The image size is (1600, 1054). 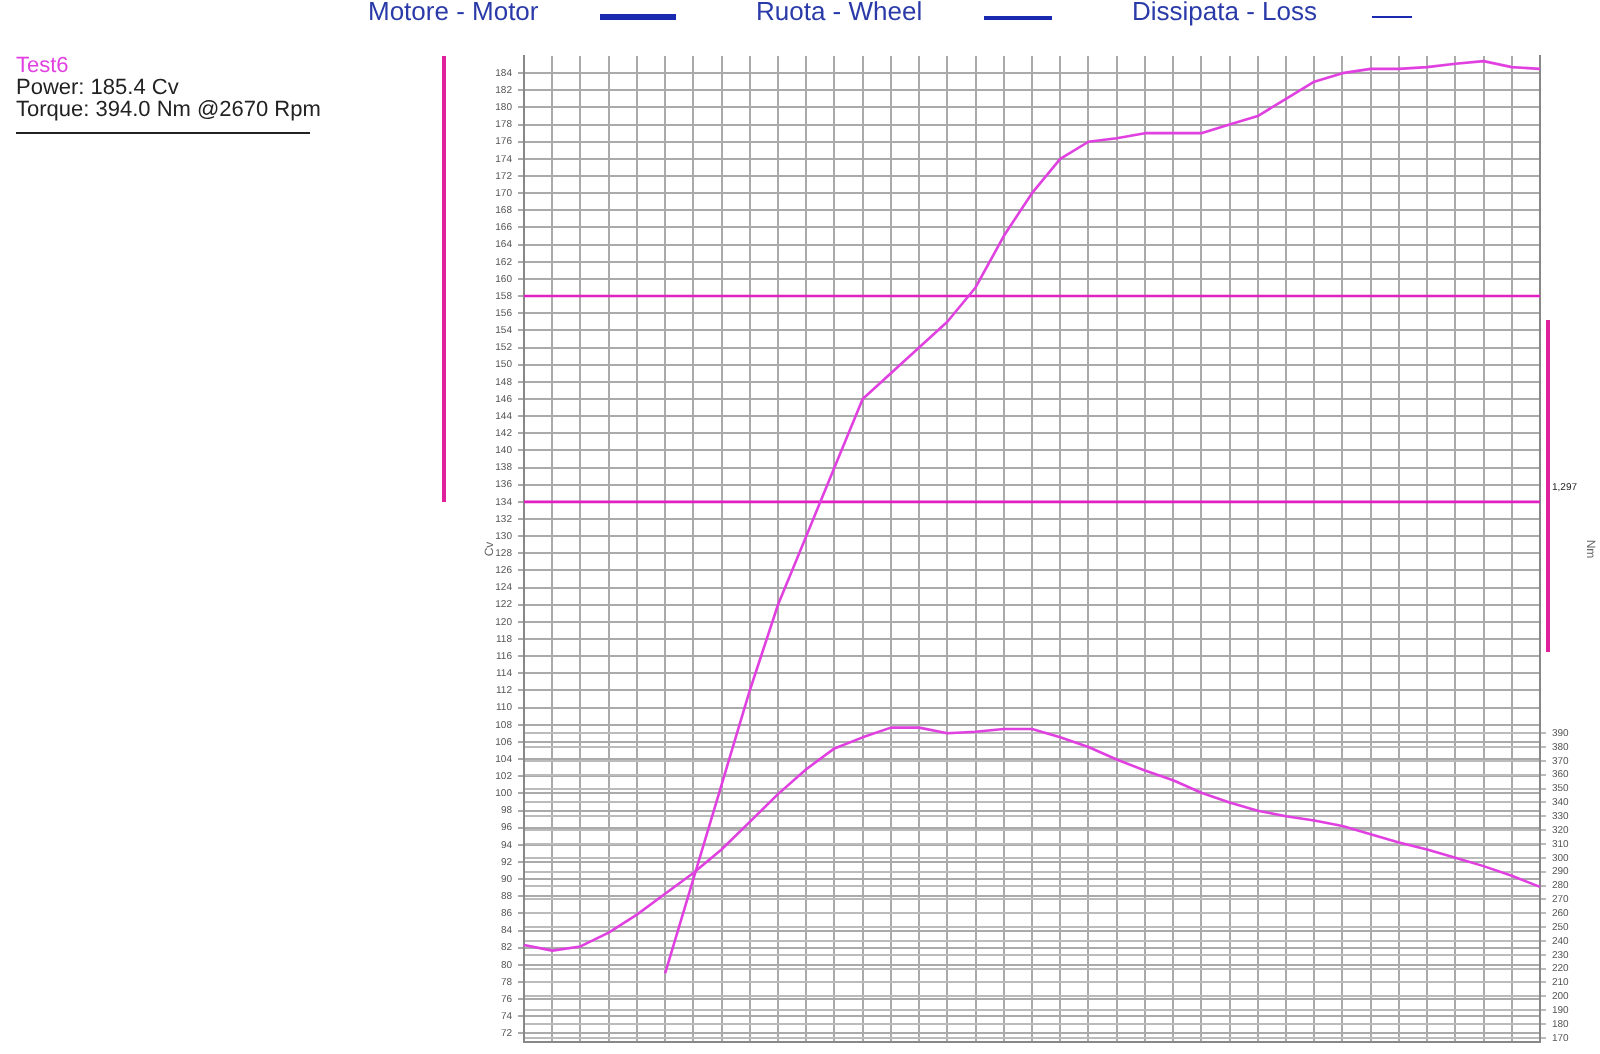 What do you see at coordinates (42, 66) in the screenshot?
I see `text: Test6` at bounding box center [42, 66].